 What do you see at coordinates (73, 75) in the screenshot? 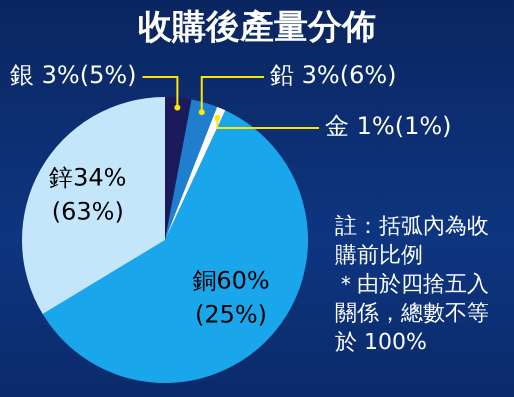
I see `slice-label: 銀 3%(5%)` at bounding box center [73, 75].